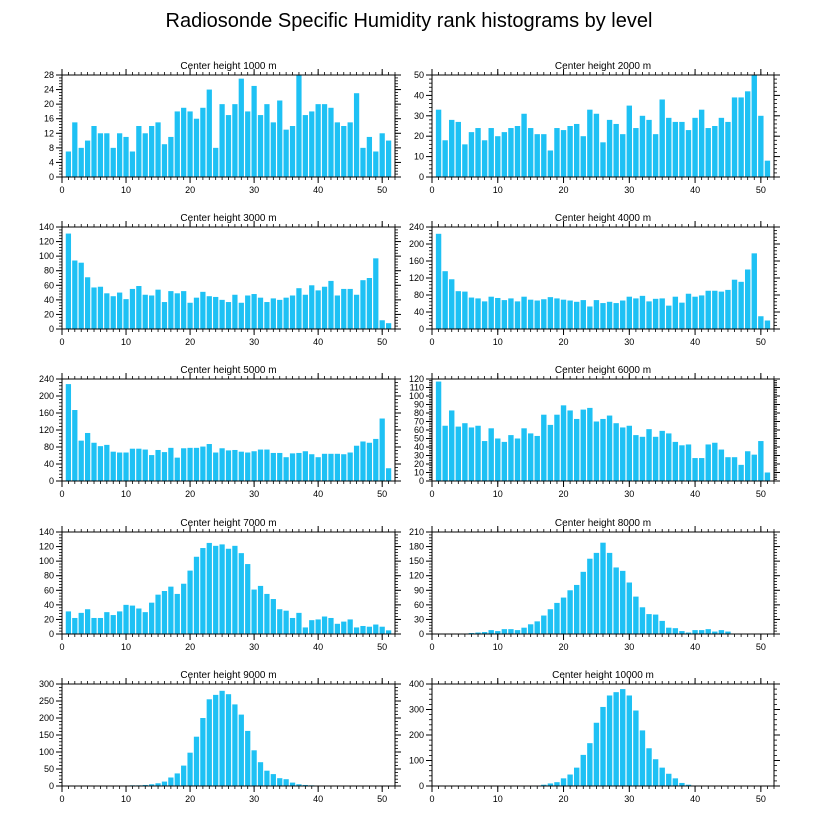 This screenshot has height=824, width=818. I want to click on y-tick-label: 250, so click(46, 701).